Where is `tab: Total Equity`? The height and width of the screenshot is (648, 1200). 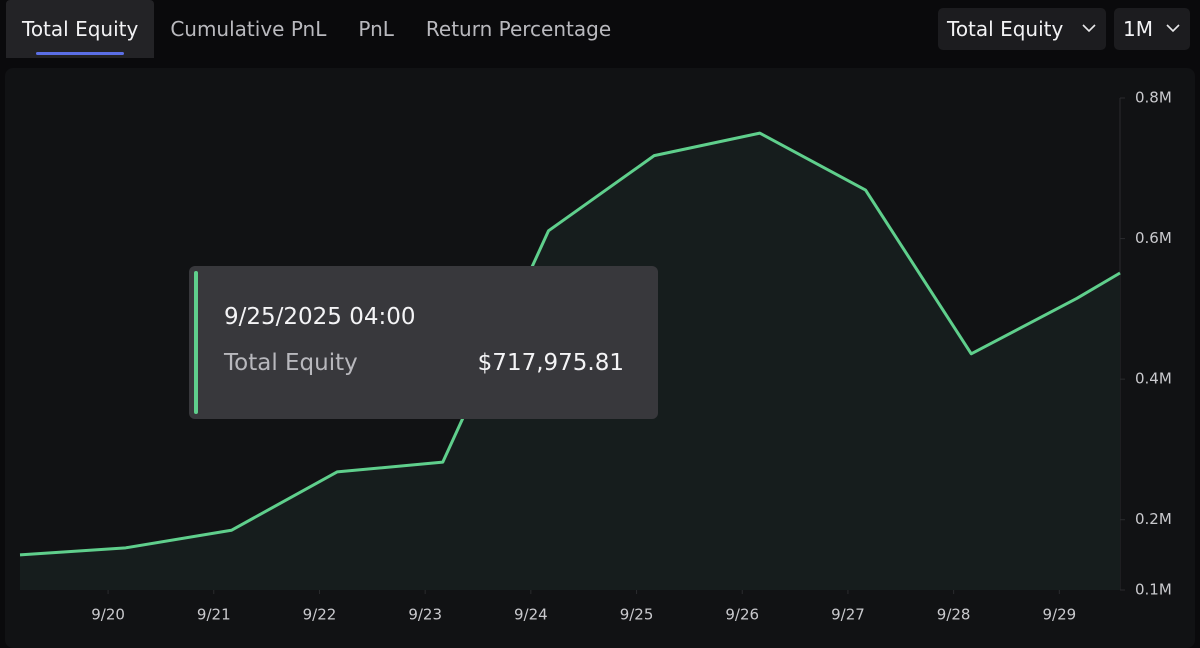
tab: Total Equity is located at coordinates (80, 29).